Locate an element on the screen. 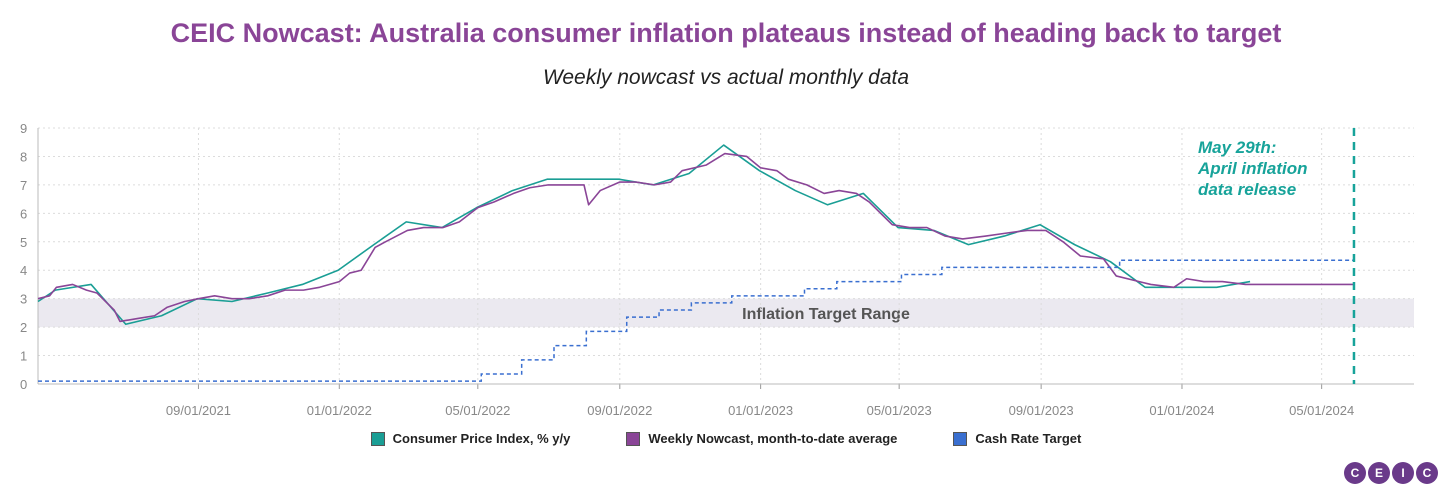  annotation-text: April inflation is located at coordinates (1252, 168).